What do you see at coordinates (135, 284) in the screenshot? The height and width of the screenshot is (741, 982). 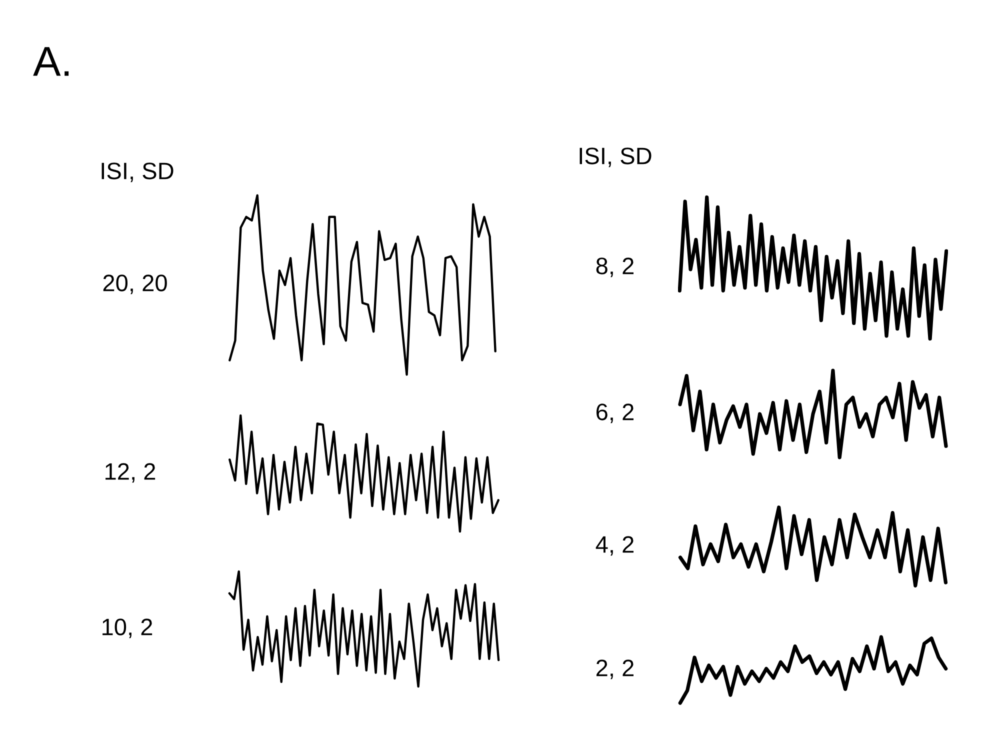 I see `y-axis-title: 20, 20` at bounding box center [135, 284].